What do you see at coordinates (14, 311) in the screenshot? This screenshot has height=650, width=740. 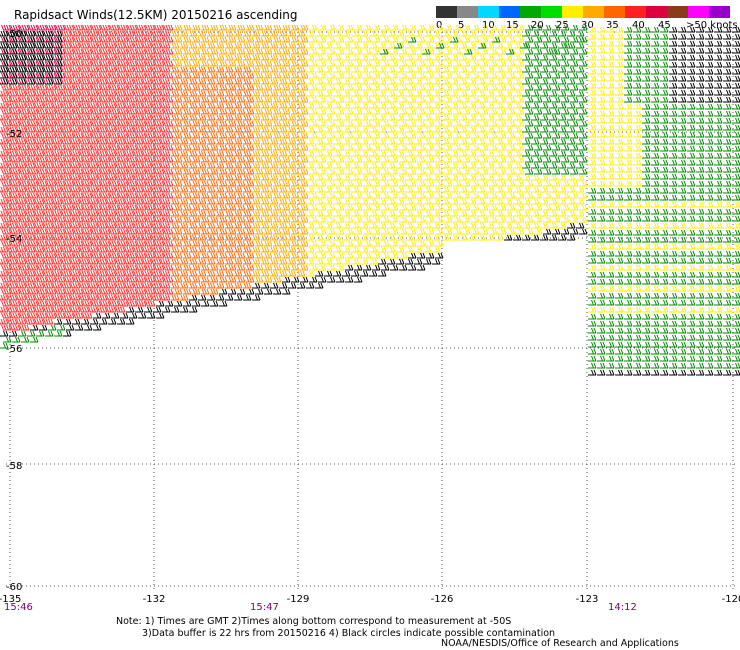 I see `latitude-labels: -50 -52 -54 -56 -58 -60` at bounding box center [14, 311].